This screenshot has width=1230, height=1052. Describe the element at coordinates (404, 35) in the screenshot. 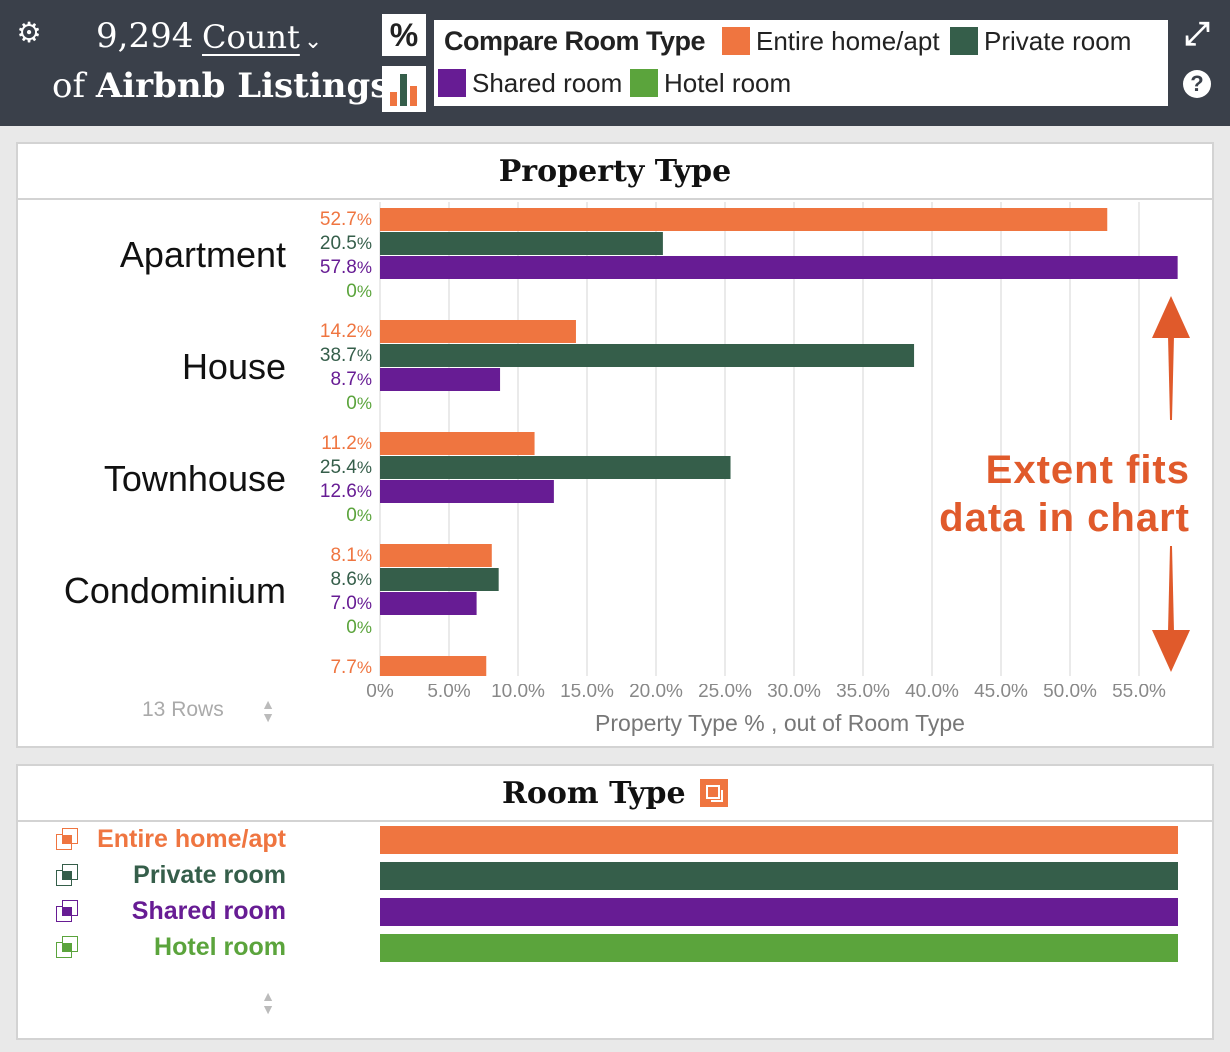

I see `percent-toggle-button: %` at that location.